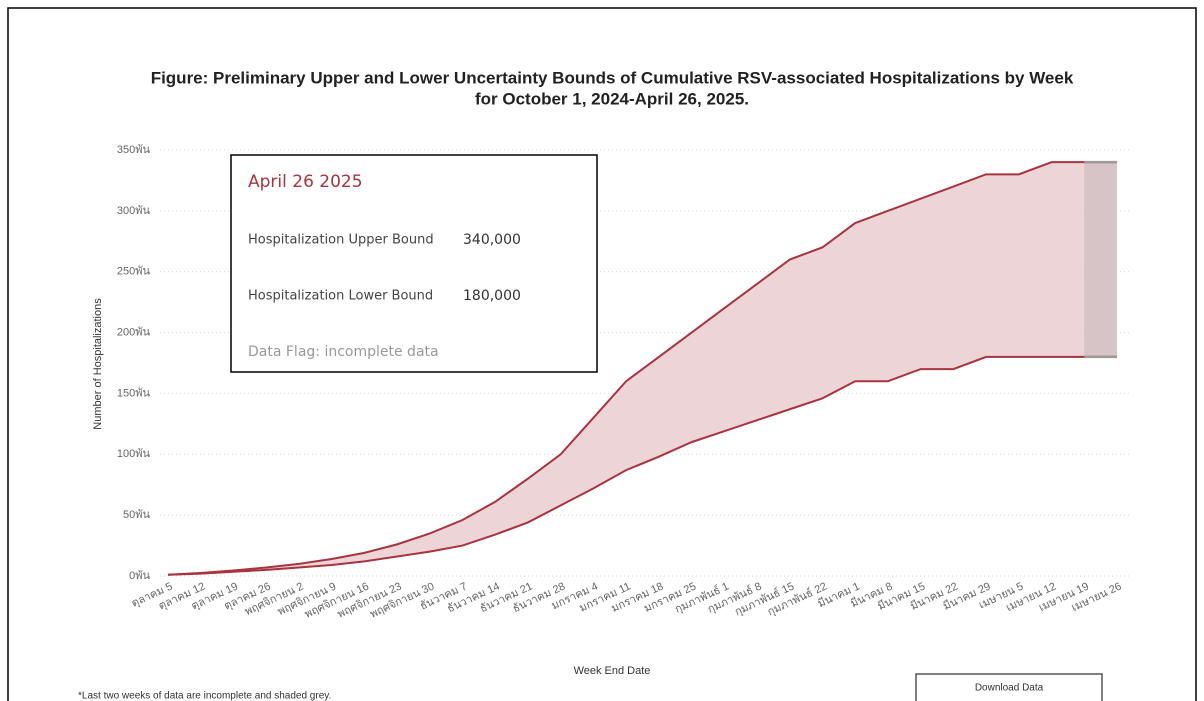 This screenshot has width=1204, height=701. What do you see at coordinates (139, 576) in the screenshot?
I see `y-tick-label: 0พัน` at bounding box center [139, 576].